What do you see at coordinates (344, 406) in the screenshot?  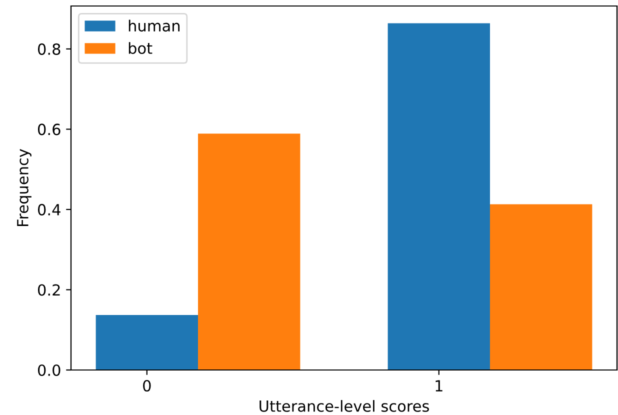 I see `x-axis-title: Utterance-level scores` at bounding box center [344, 406].